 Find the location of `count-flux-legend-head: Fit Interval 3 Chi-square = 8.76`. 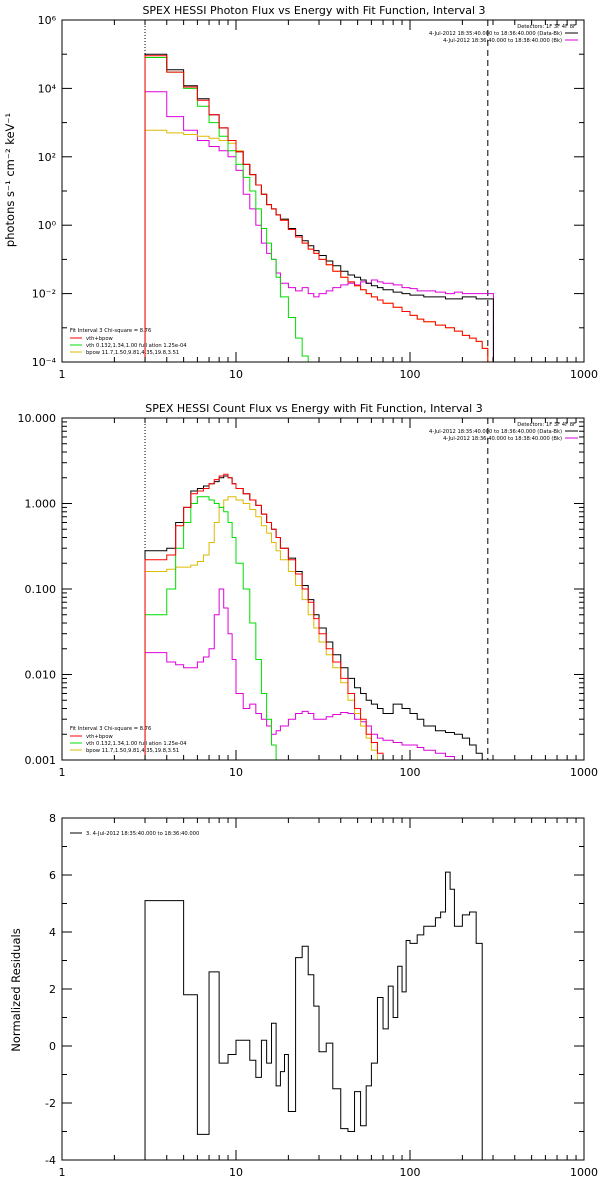

count-flux-legend-head: Fit Interval 3 Chi-square = 8.76 is located at coordinates (110, 729).